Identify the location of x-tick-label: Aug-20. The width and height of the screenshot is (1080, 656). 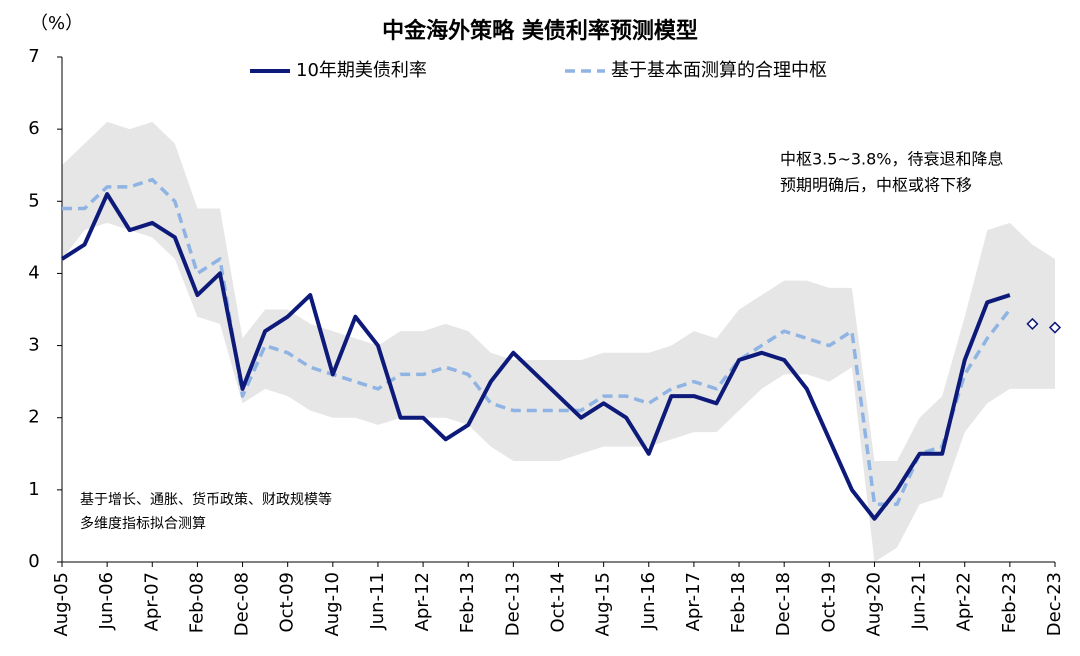
(873, 604).